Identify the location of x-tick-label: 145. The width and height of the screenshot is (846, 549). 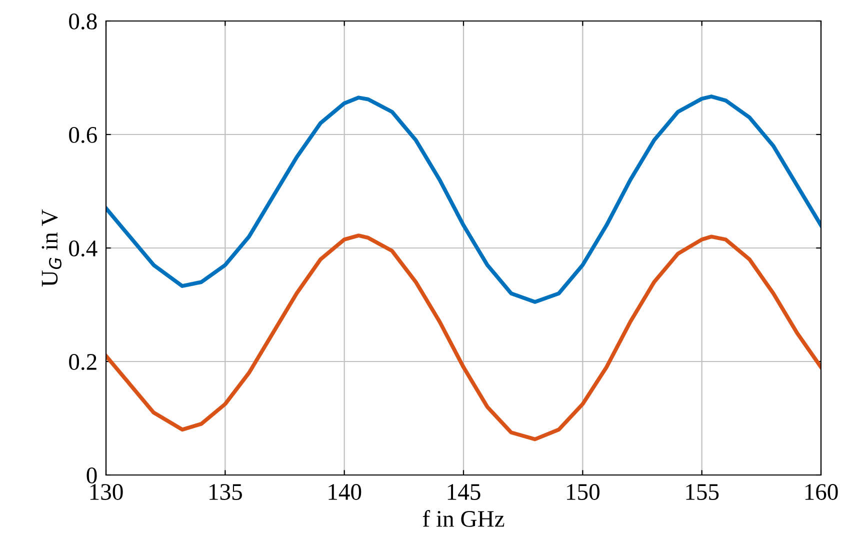
(464, 492).